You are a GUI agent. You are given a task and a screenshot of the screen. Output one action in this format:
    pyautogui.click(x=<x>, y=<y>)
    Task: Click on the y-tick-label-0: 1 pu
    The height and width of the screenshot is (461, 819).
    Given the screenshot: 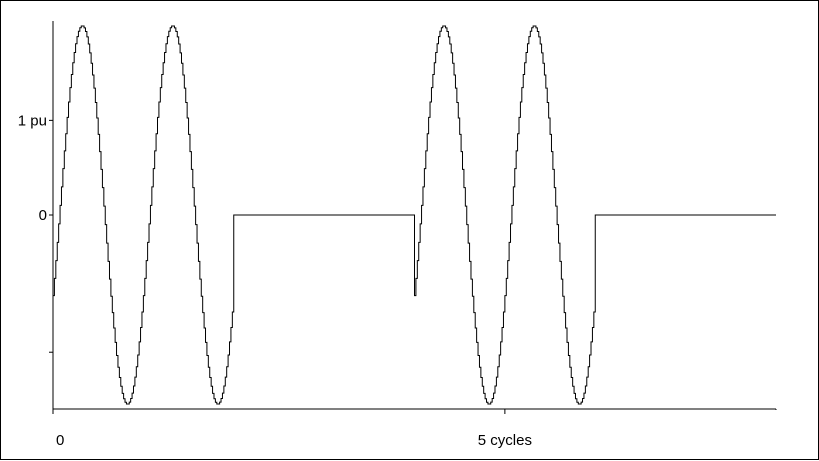 What is the action you would take?
    pyautogui.click(x=32, y=120)
    